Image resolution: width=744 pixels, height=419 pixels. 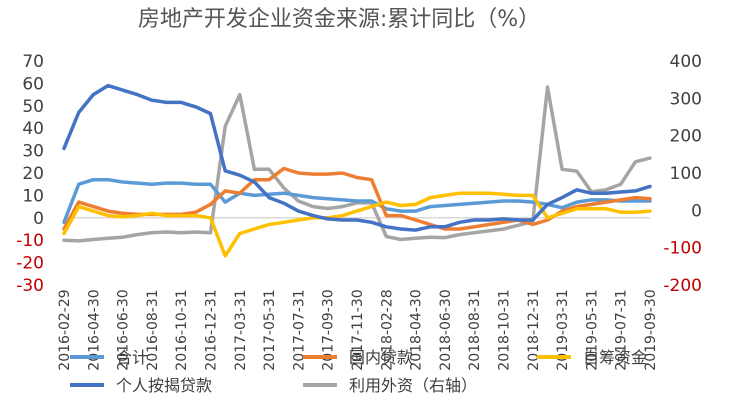 What do you see at coordinates (132, 357) in the screenshot?
I see `legend-label: 合计` at bounding box center [132, 357].